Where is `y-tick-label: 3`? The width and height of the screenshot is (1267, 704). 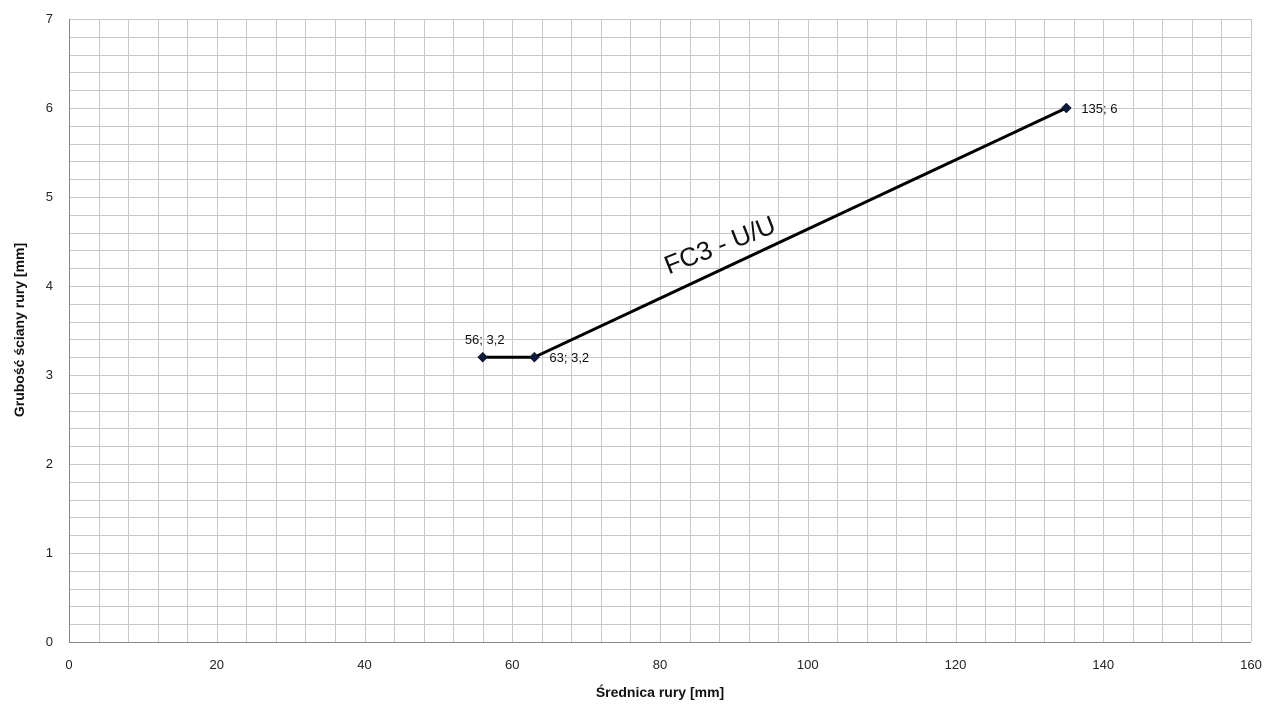
y-tick-label: 3 is located at coordinates (49, 374).